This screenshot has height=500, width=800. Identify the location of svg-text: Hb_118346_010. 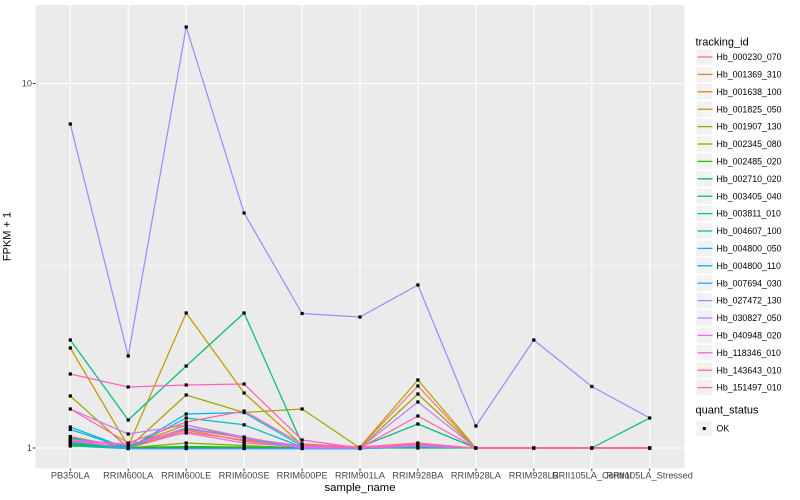
(749, 353).